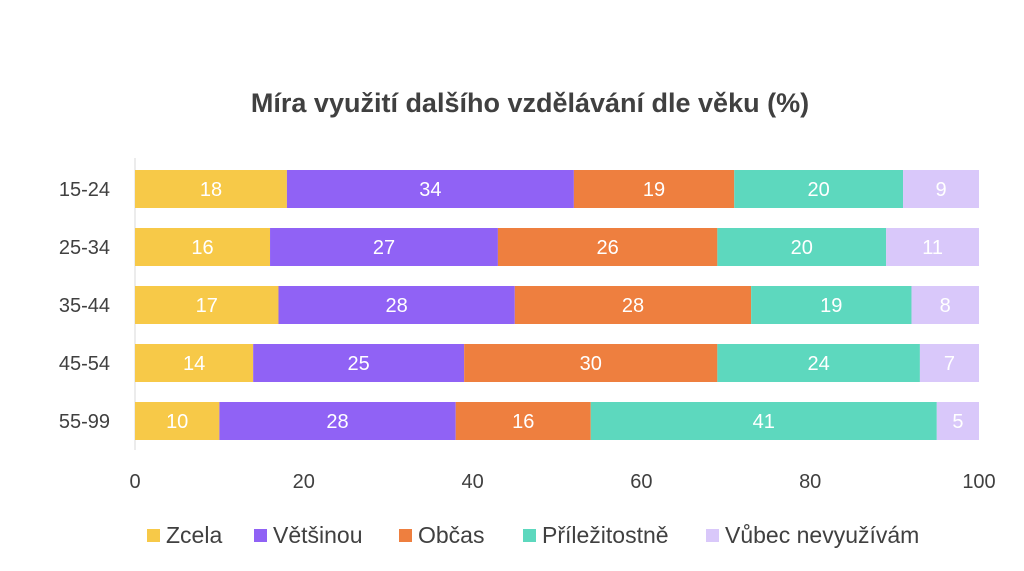 The width and height of the screenshot is (1024, 571). I want to click on data-label: 41, so click(764, 422).